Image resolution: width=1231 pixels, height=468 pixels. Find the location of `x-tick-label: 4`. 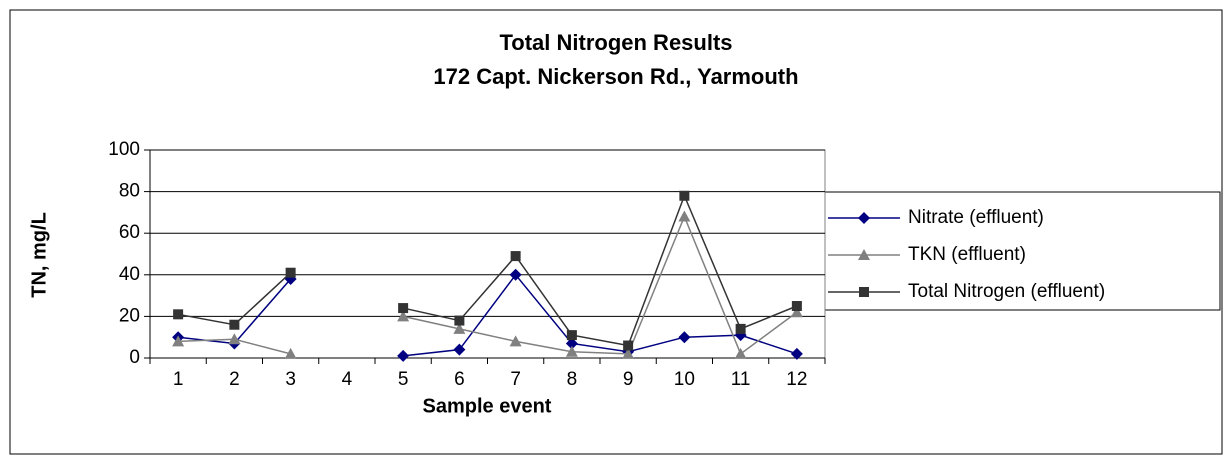

x-tick-label: 4 is located at coordinates (347, 379).